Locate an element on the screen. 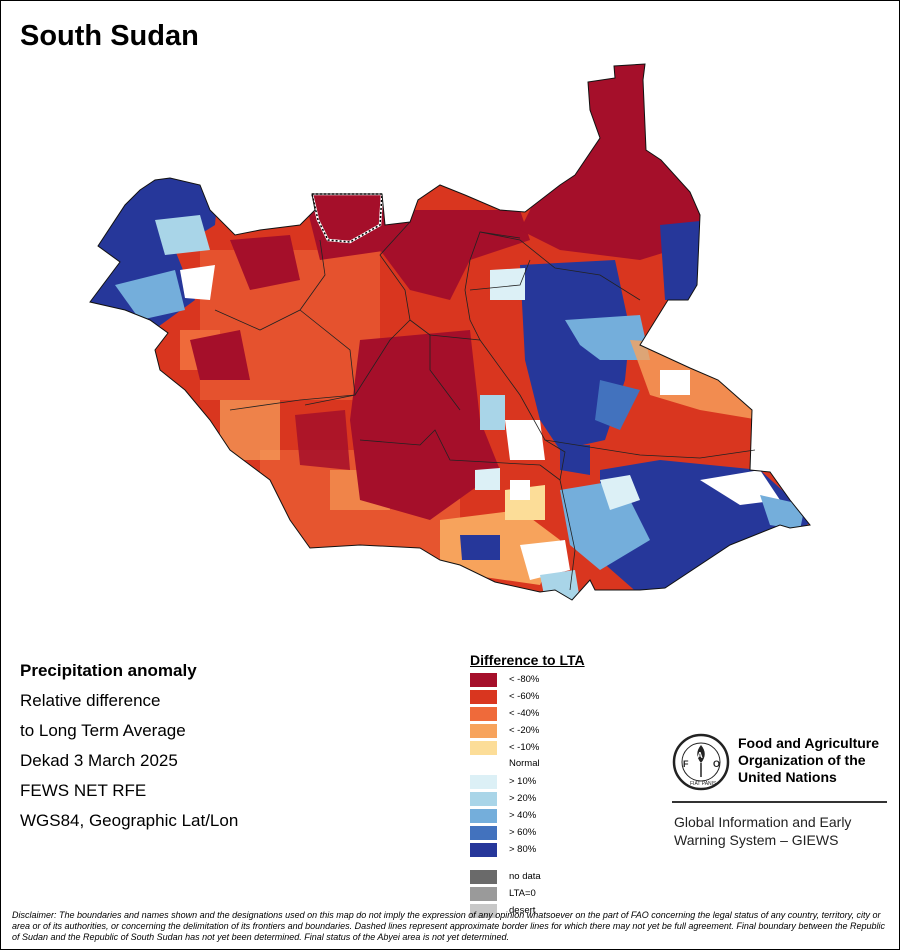  svg-text: O is located at coordinates (716, 764).